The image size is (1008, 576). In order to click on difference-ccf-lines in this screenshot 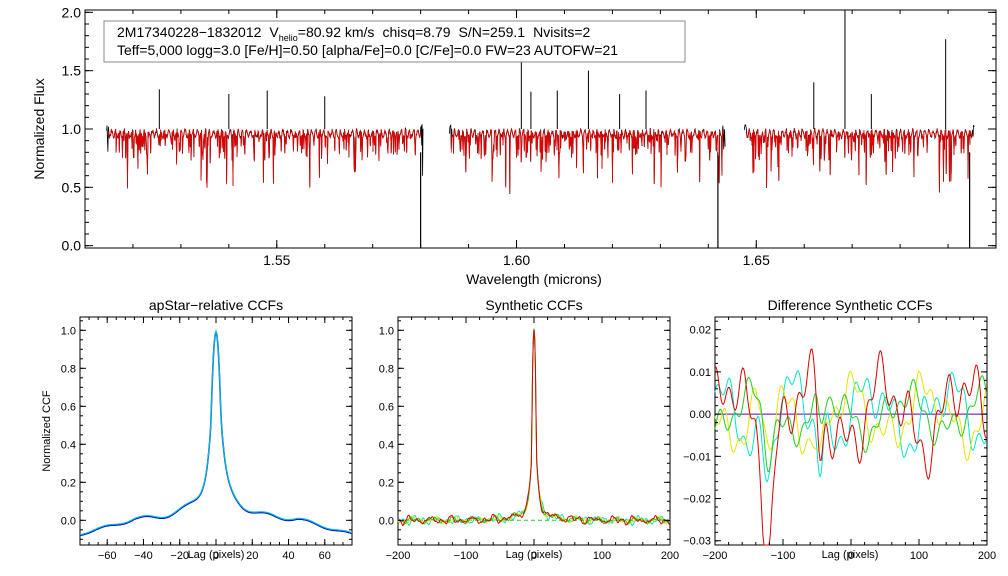, I will do `click(850, 447)`.